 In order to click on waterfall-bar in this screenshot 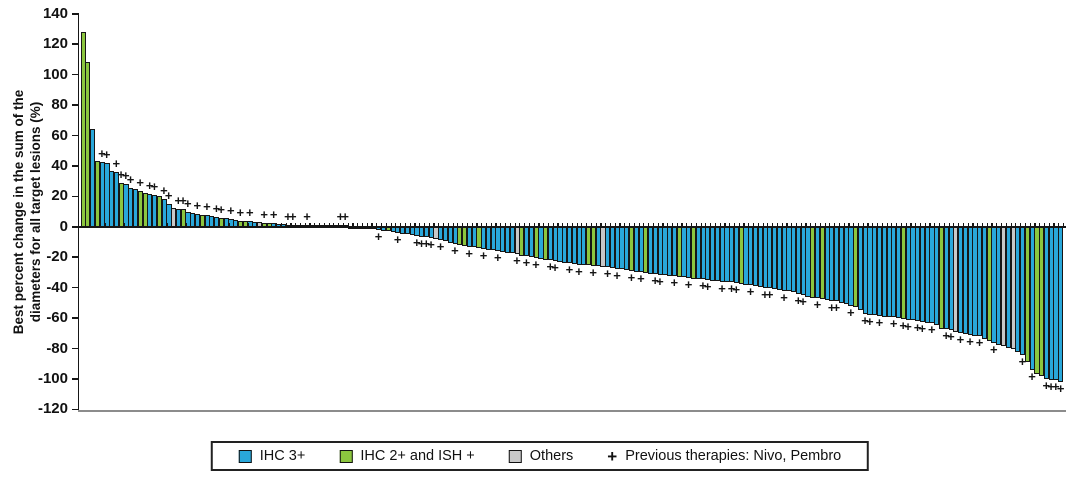, I will do `click(1061, 304)`.